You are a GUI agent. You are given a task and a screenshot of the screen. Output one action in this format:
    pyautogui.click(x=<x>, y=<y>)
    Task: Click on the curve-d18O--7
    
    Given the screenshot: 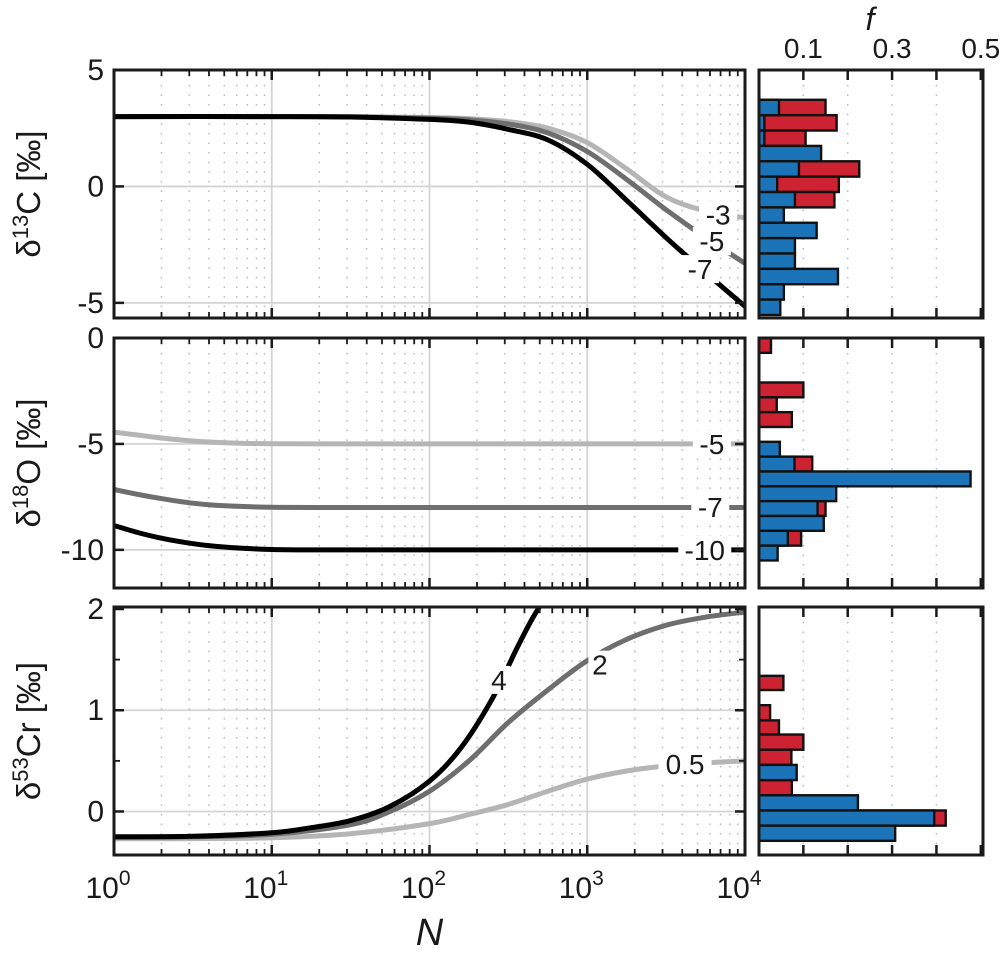 What is the action you would take?
    pyautogui.click(x=429, y=498)
    